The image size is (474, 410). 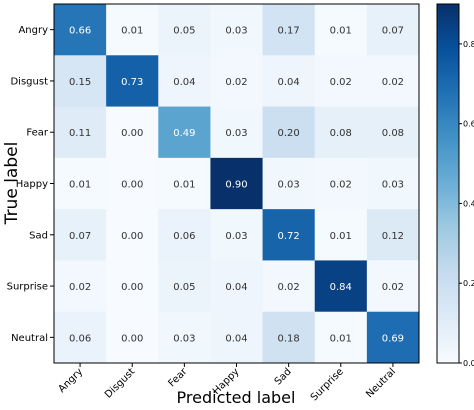 I want to click on x-tick-label: Surprise, so click(x=327, y=384).